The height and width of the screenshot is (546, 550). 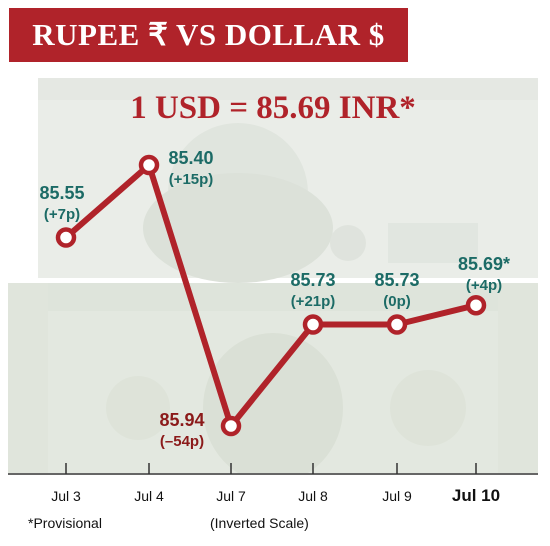 What do you see at coordinates (397, 301) in the screenshot?
I see `data-label-change: (0p)` at bounding box center [397, 301].